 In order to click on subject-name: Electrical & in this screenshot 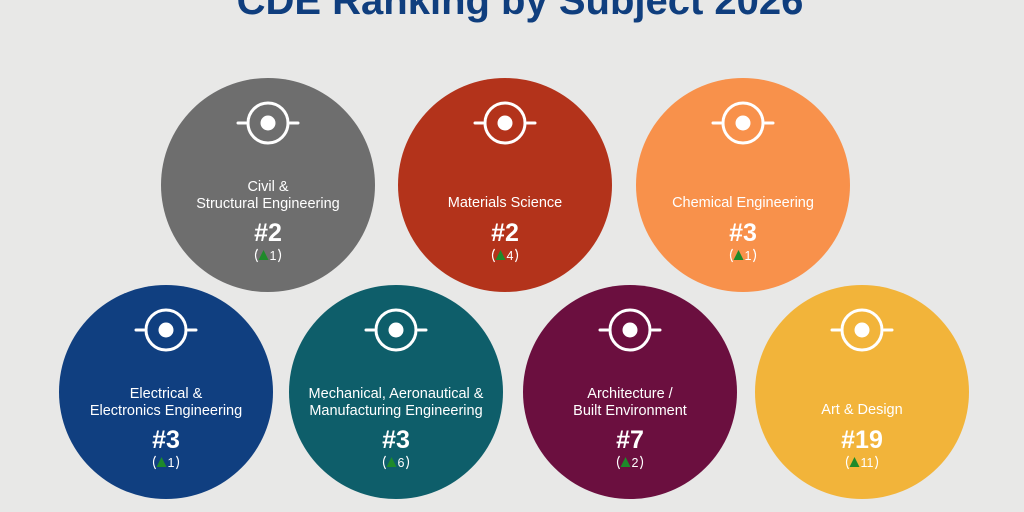, I will do `click(166, 394)`.